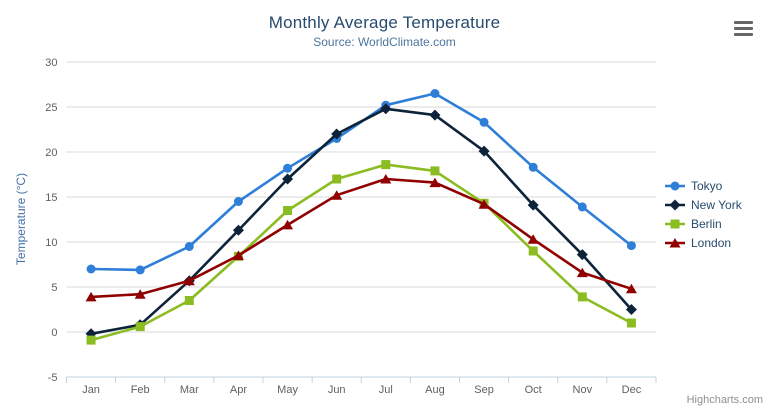 The width and height of the screenshot is (769, 416). Describe the element at coordinates (288, 210) in the screenshot. I see `data-point-berlin-may` at that location.